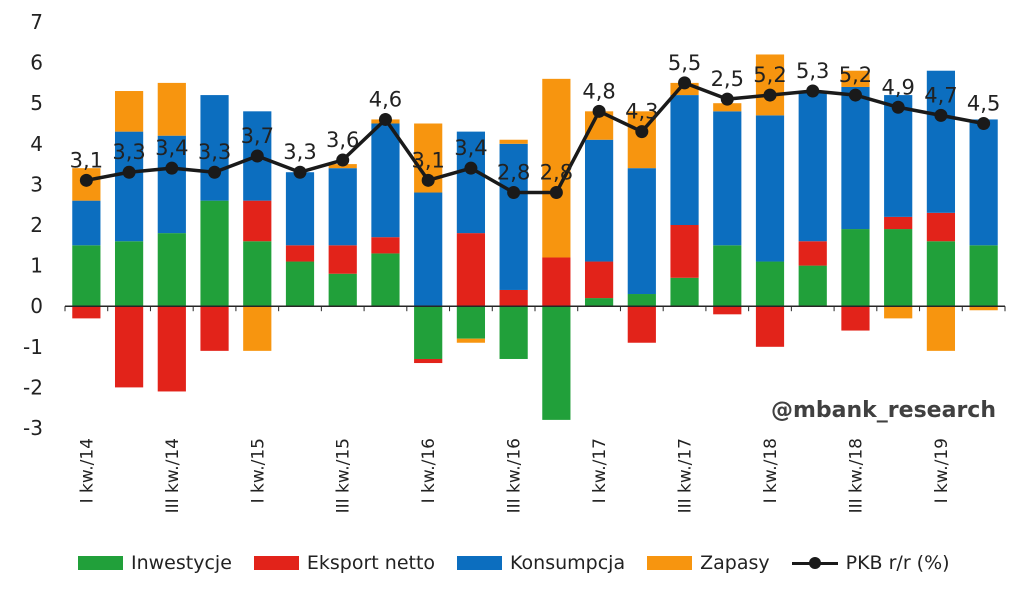 The image size is (1024, 599). Describe the element at coordinates (258, 470) in the screenshot. I see `x-tick-label: I kw./15` at that location.